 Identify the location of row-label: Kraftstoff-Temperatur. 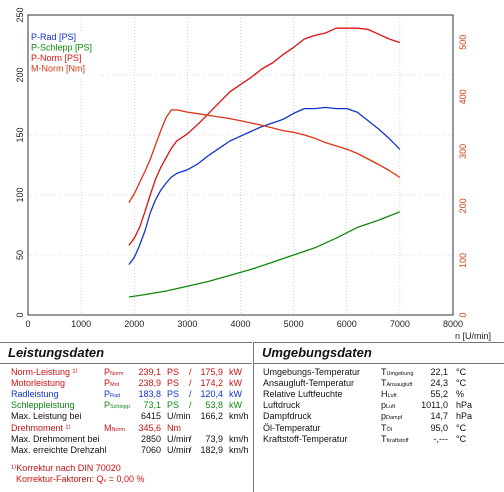
(305, 439).